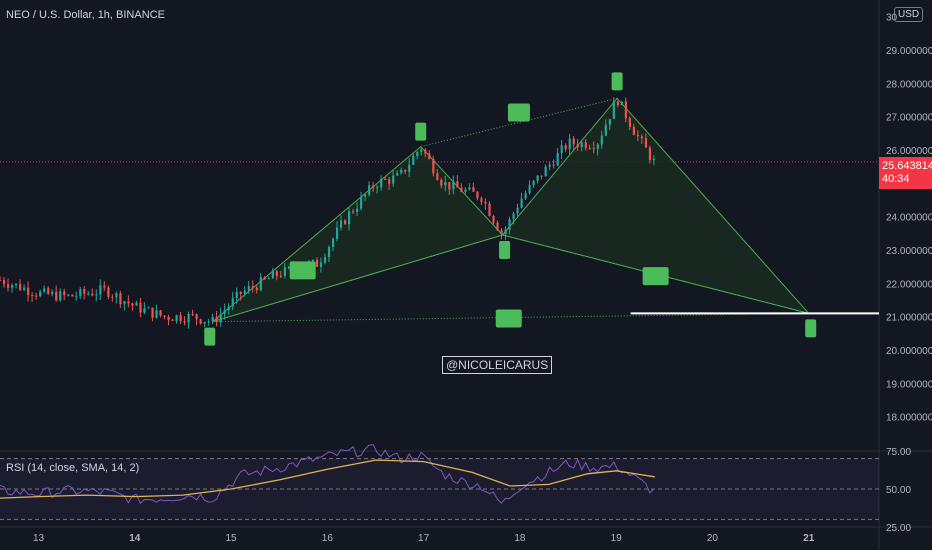 The width and height of the screenshot is (932, 550). I want to click on time-axis: 13 14 15 16 17 18 19 20 21, so click(424, 538).